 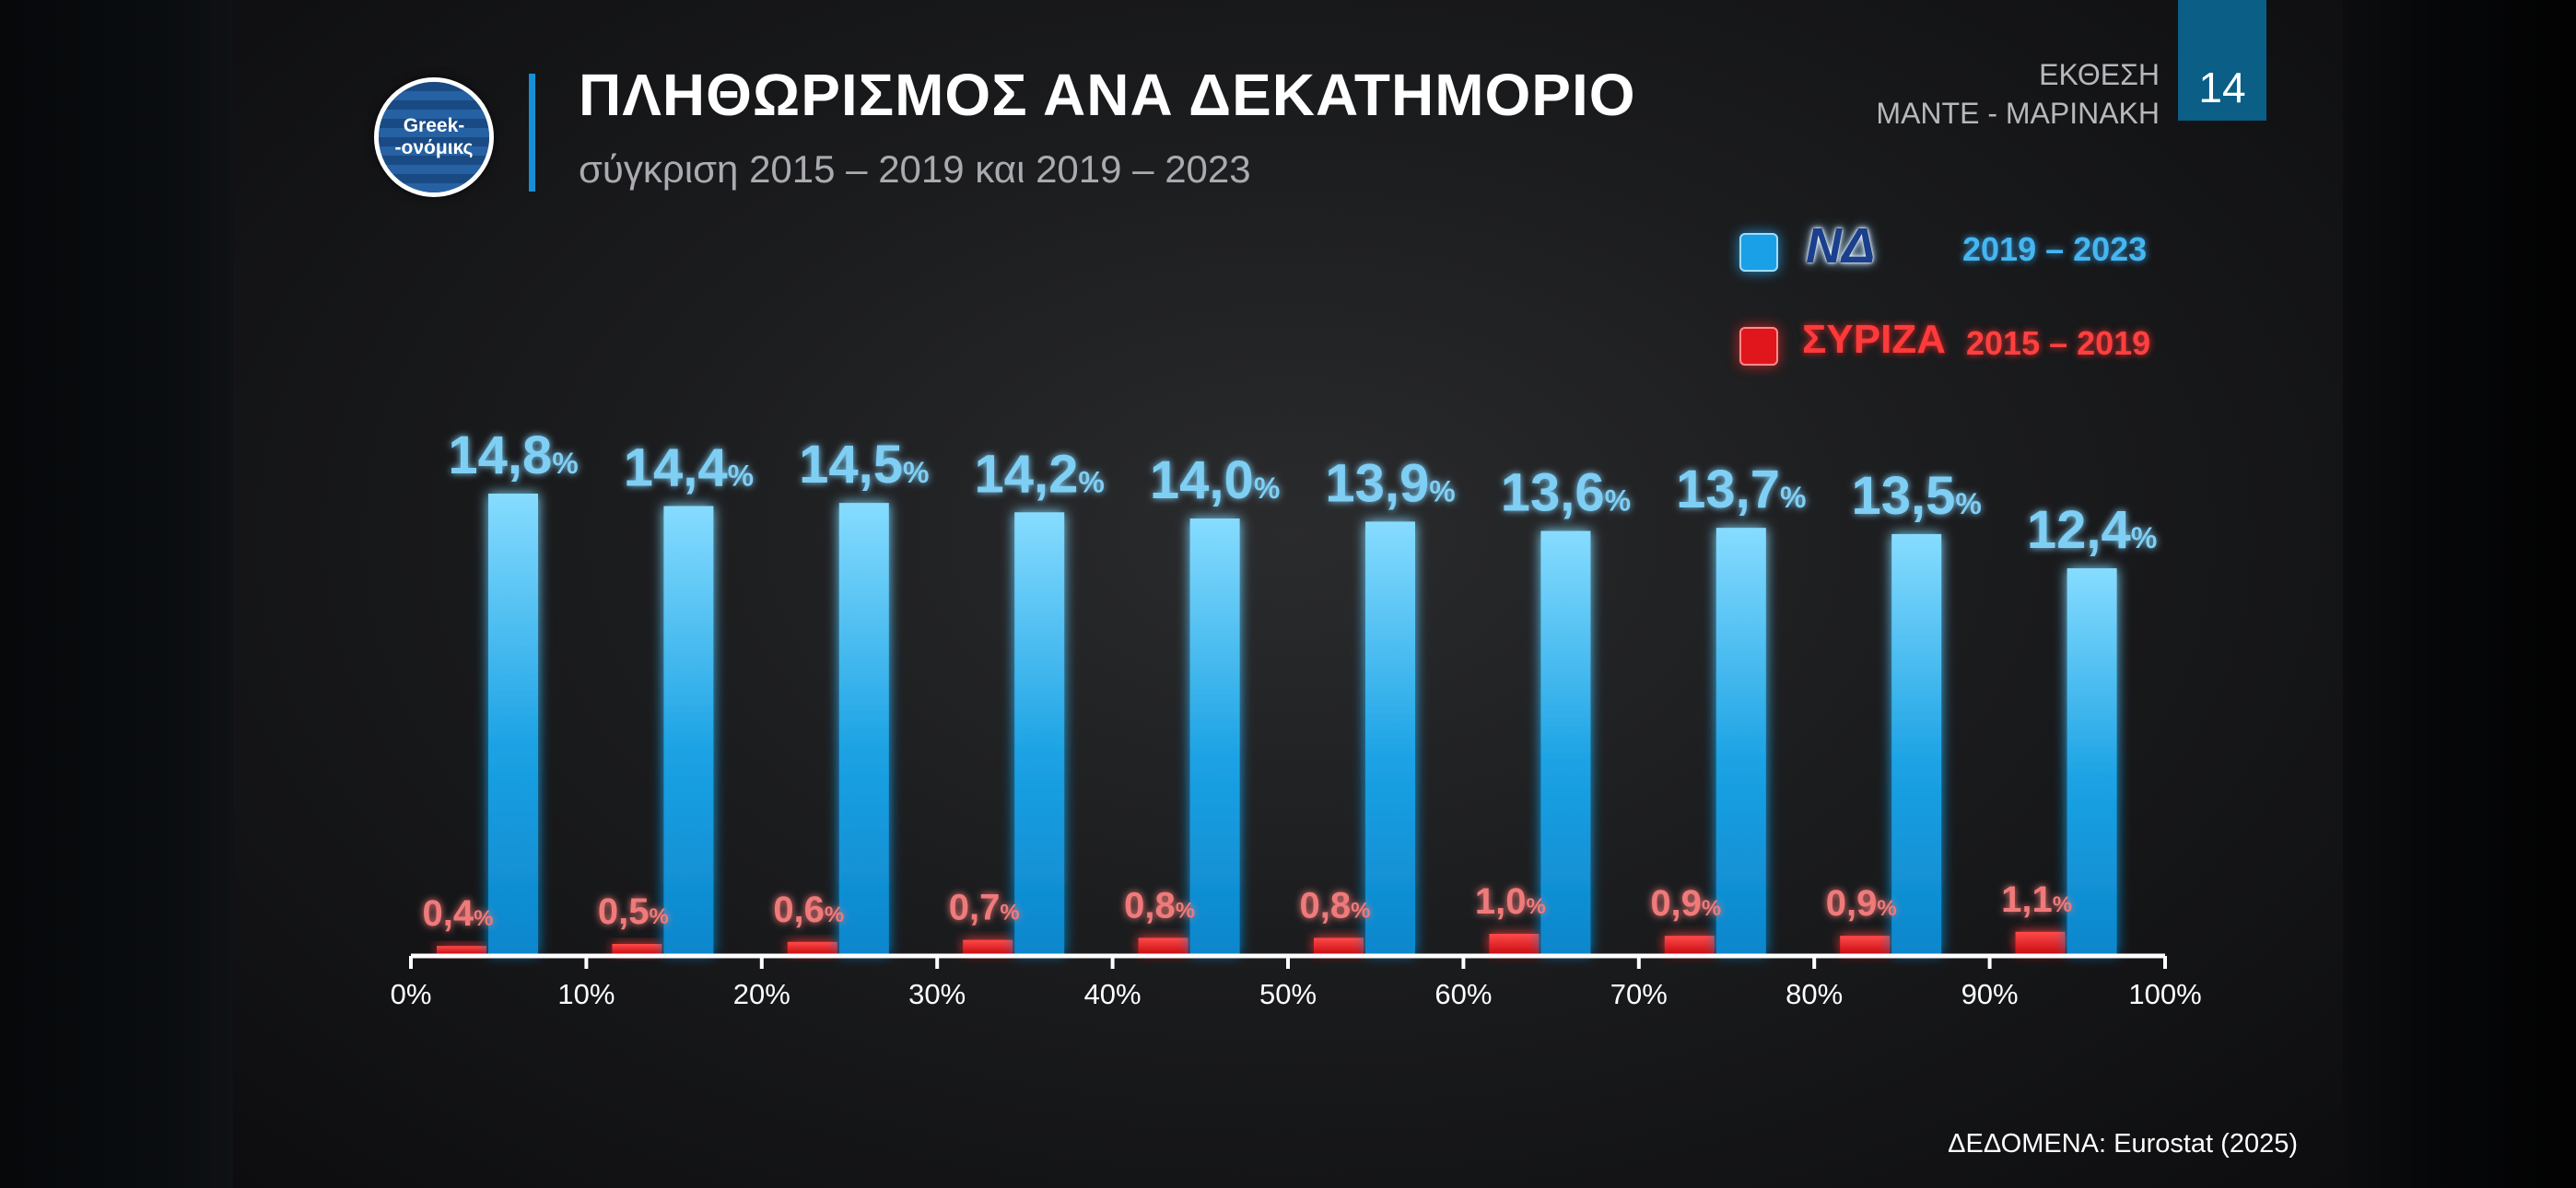 I want to click on nd-value-label-1: 14,4%, so click(x=689, y=468).